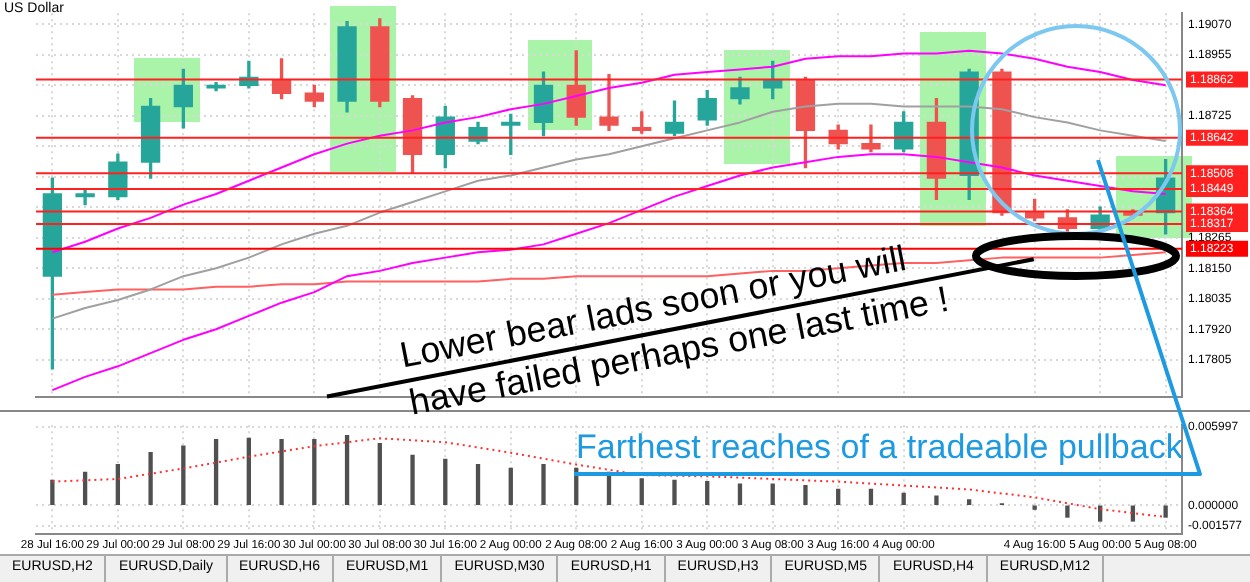 The width and height of the screenshot is (1250, 582). I want to click on annotation: Lower bear lads soon or you will have failed perhaps one last time !, so click(674, 330).